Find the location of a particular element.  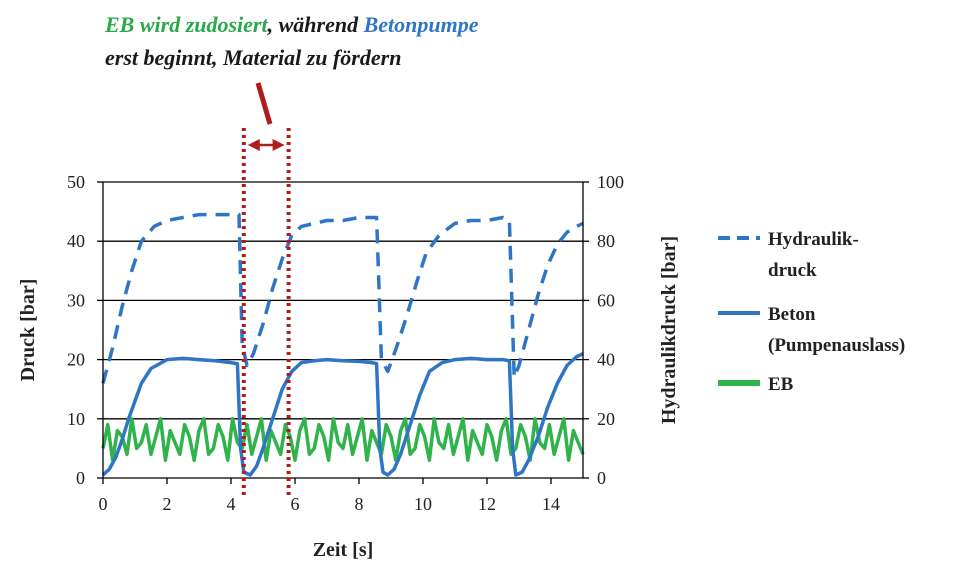

annotation-segment: Betonpumpe is located at coordinates (421, 24).